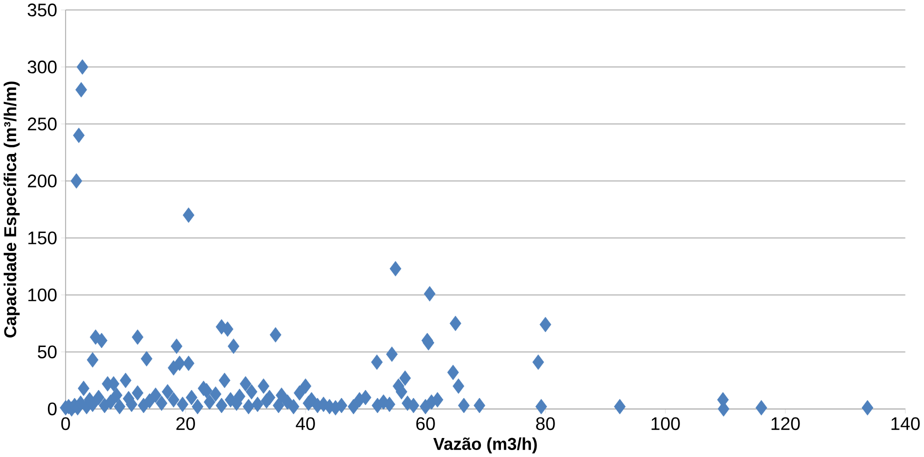 The width and height of the screenshot is (924, 457). What do you see at coordinates (47, 352) in the screenshot?
I see `y-tick-label: 50` at bounding box center [47, 352].